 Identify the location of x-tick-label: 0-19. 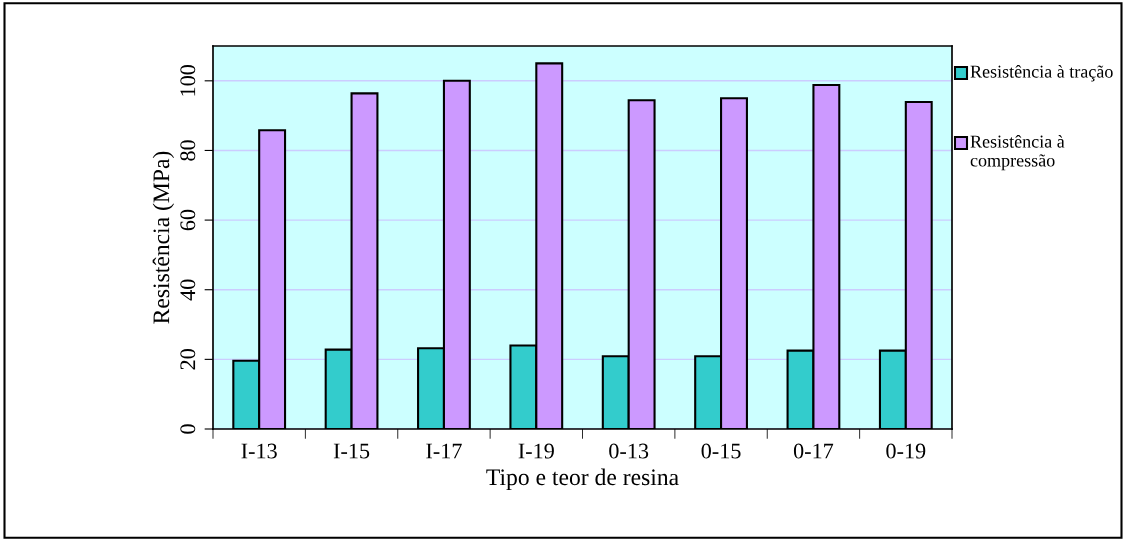
(906, 451).